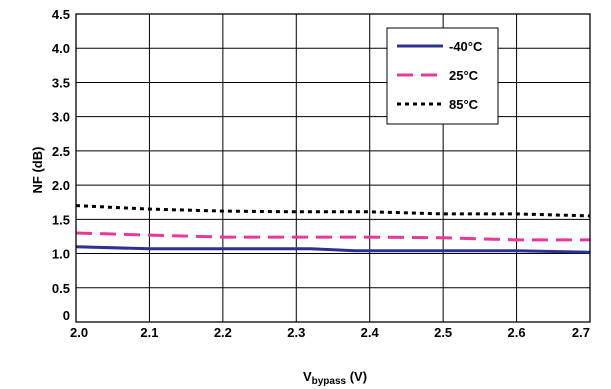  What do you see at coordinates (517, 332) in the screenshot?
I see `x-tick-label: 2.6` at bounding box center [517, 332].